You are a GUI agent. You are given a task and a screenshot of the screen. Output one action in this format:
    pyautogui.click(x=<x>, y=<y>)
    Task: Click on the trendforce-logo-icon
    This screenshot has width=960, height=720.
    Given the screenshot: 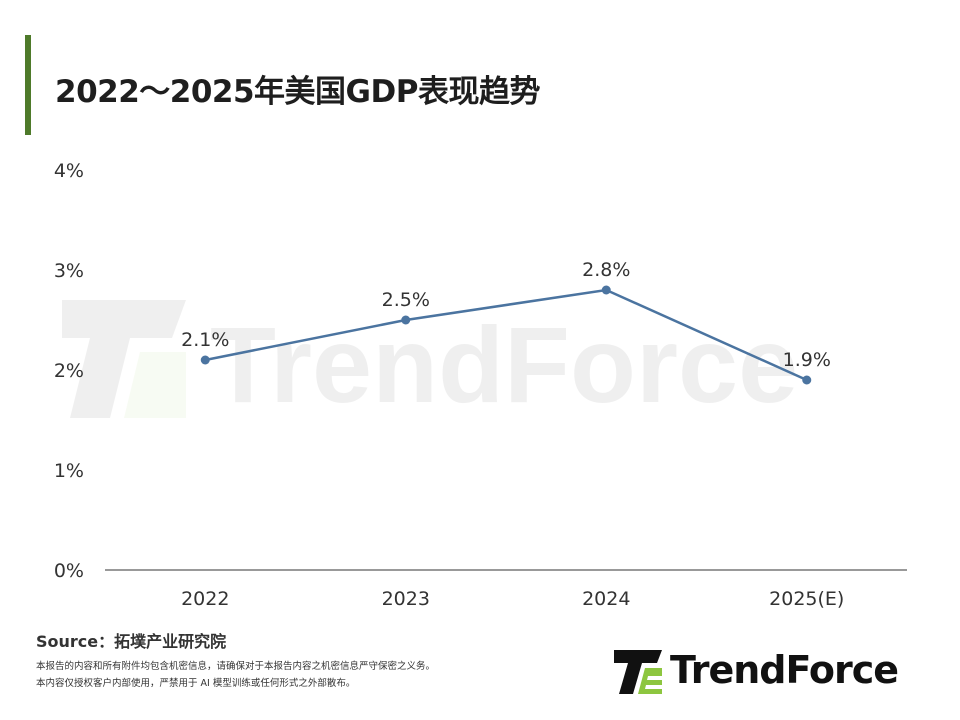 What is the action you would take?
    pyautogui.click(x=638, y=672)
    